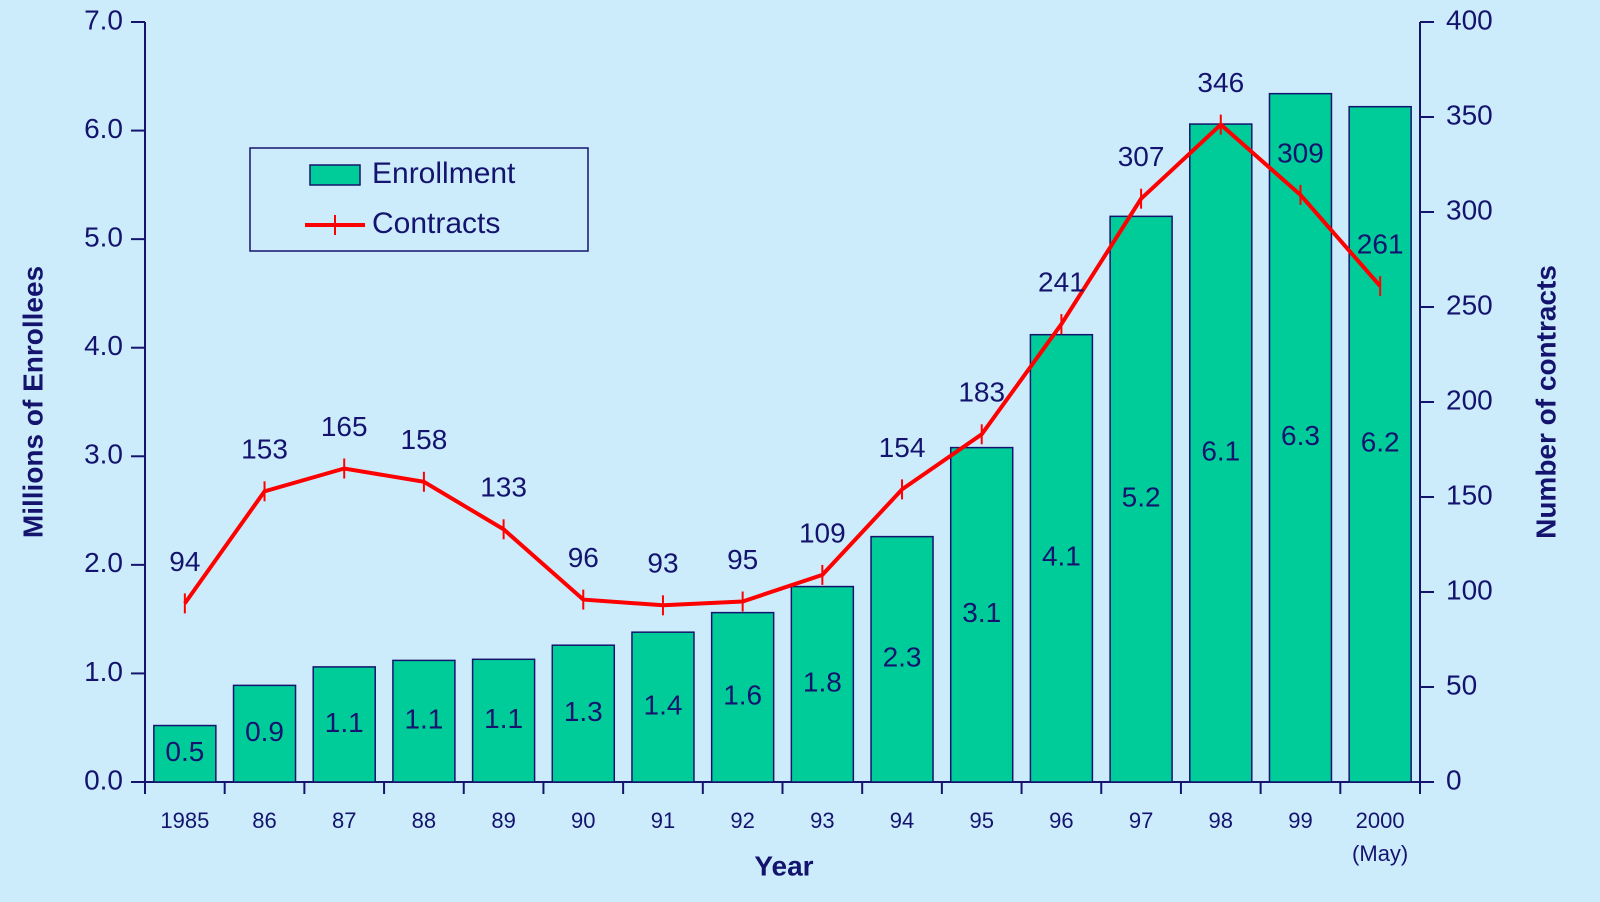 The height and width of the screenshot is (902, 1600). What do you see at coordinates (663, 704) in the screenshot?
I see `bar-label: 1.4` at bounding box center [663, 704].